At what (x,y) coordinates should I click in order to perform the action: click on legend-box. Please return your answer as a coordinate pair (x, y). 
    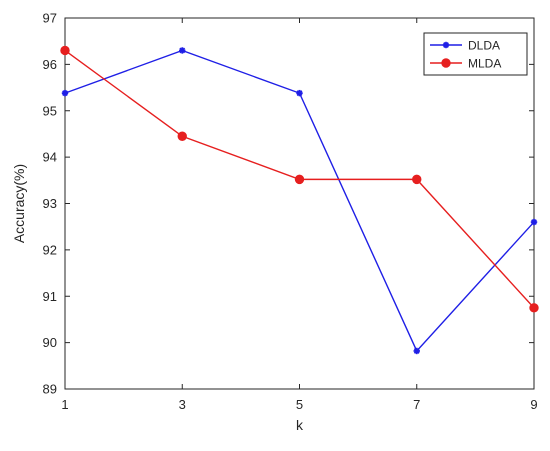
    Looking at the image, I should click on (475, 54).